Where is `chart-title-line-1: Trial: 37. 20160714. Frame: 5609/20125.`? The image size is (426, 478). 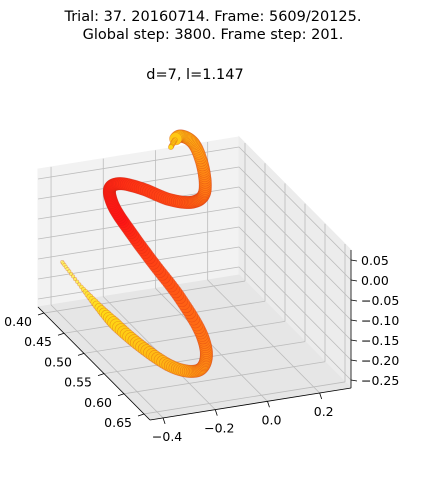 chart-title-line-1: Trial: 37. 20160714. Frame: 5609/20125. is located at coordinates (212, 17).